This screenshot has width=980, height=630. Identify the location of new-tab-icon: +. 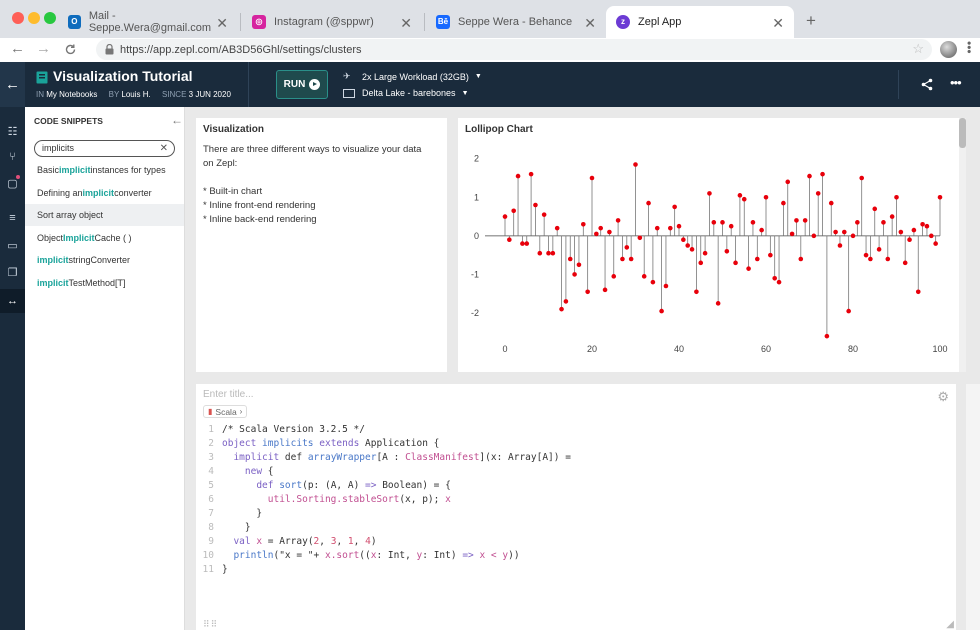
(811, 20).